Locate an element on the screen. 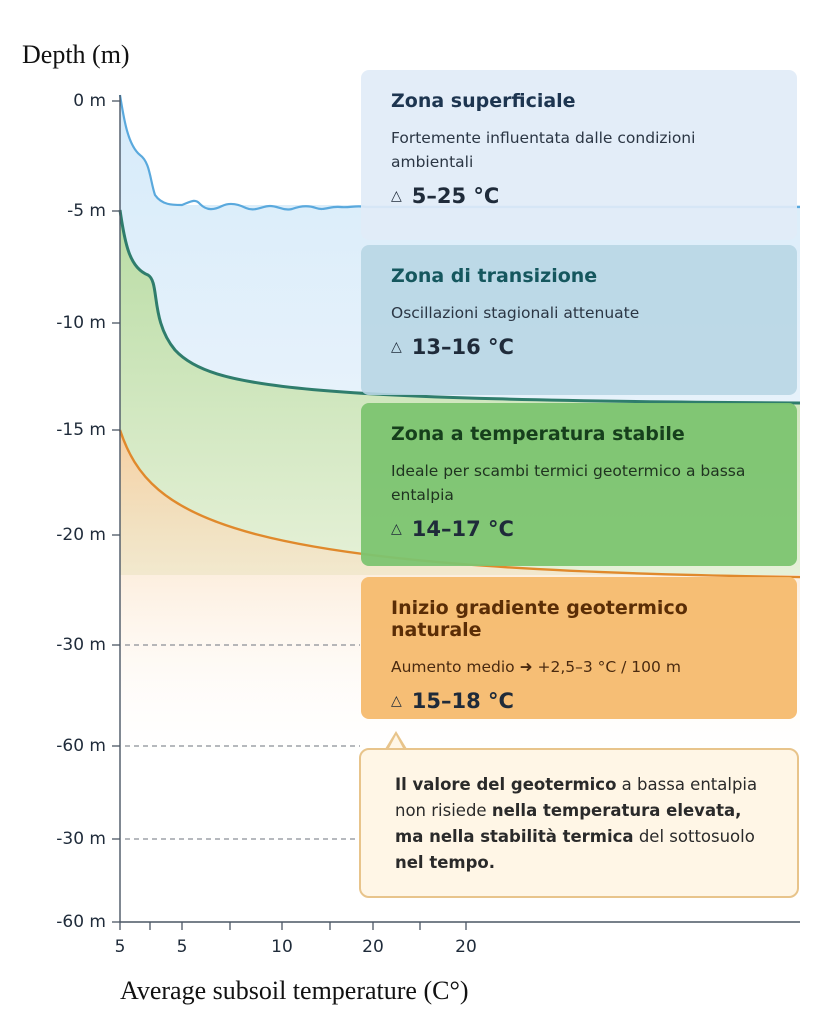  zone-title: Inizio gradiente geotermico naturale is located at coordinates (539, 619).